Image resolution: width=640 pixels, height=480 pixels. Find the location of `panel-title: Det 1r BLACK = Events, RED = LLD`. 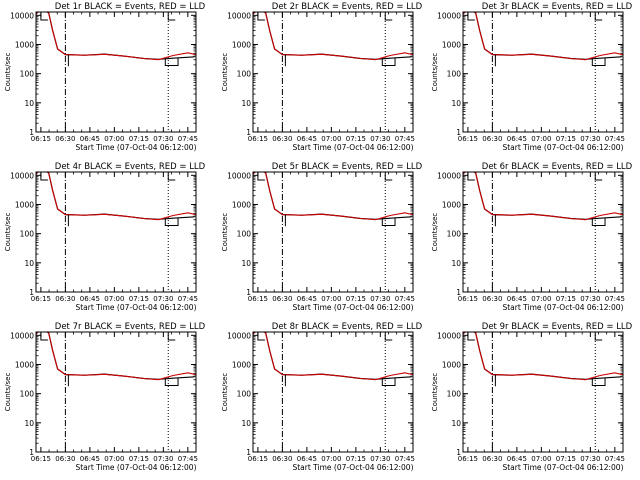

panel-title: Det 1r BLACK = Events, RED = LLD is located at coordinates (130, 7).